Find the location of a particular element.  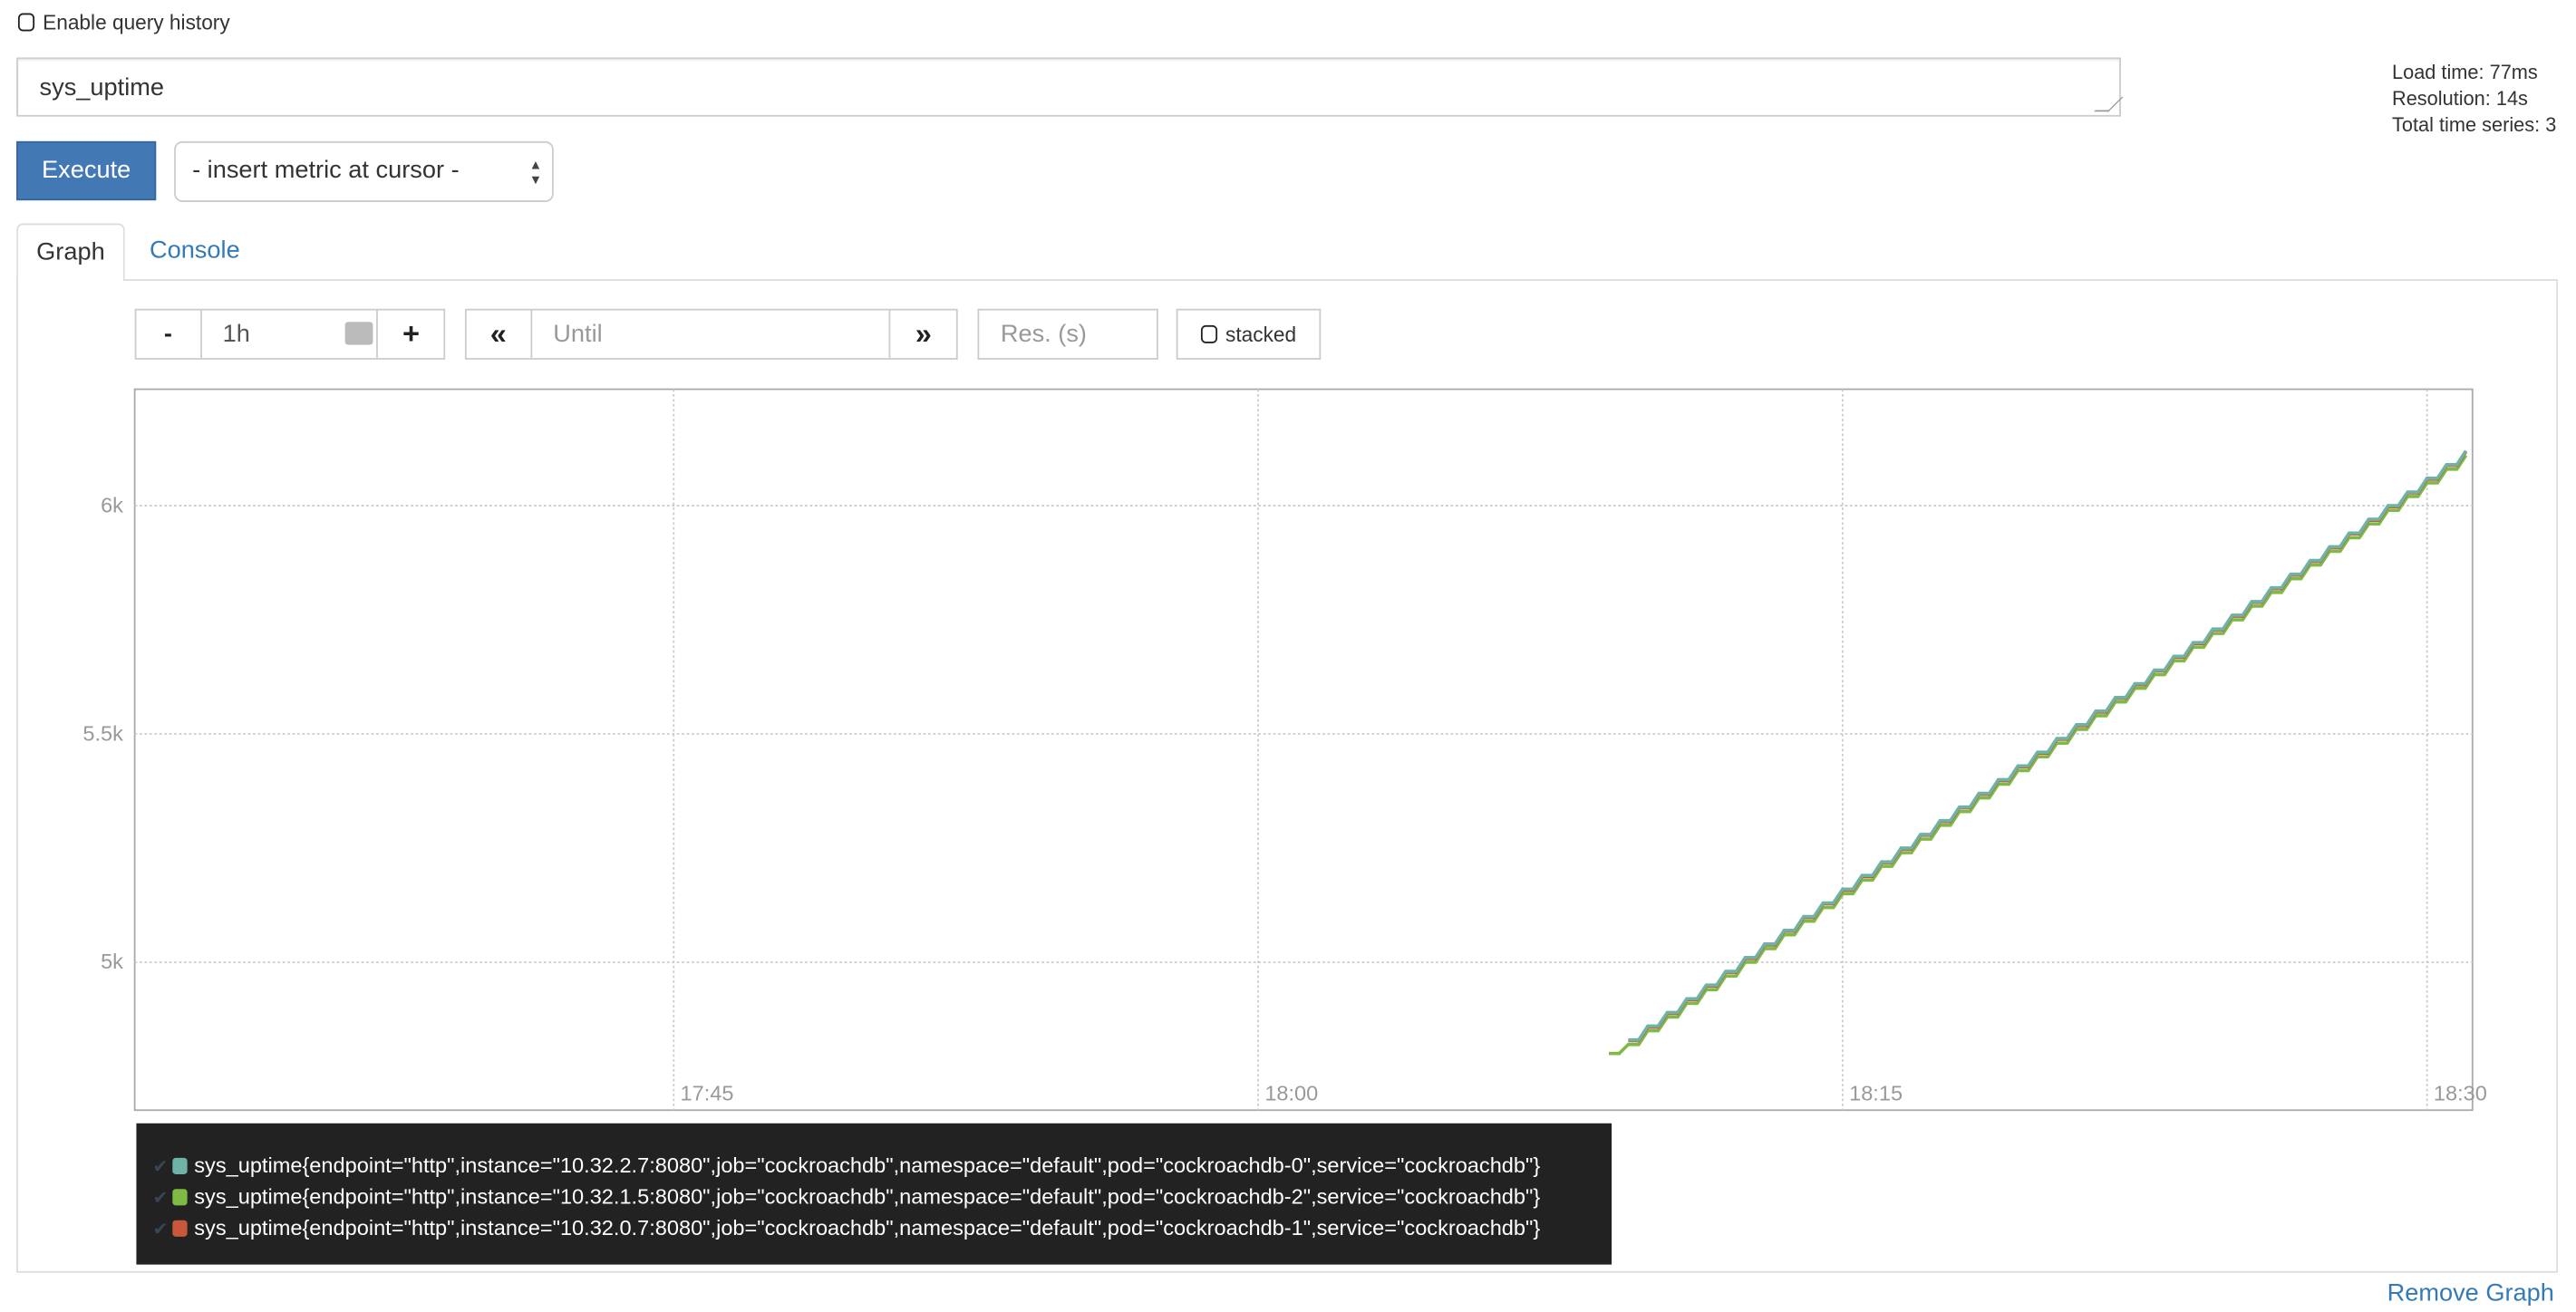

enable-query-history-checkbox: Enable query history is located at coordinates (123, 23).